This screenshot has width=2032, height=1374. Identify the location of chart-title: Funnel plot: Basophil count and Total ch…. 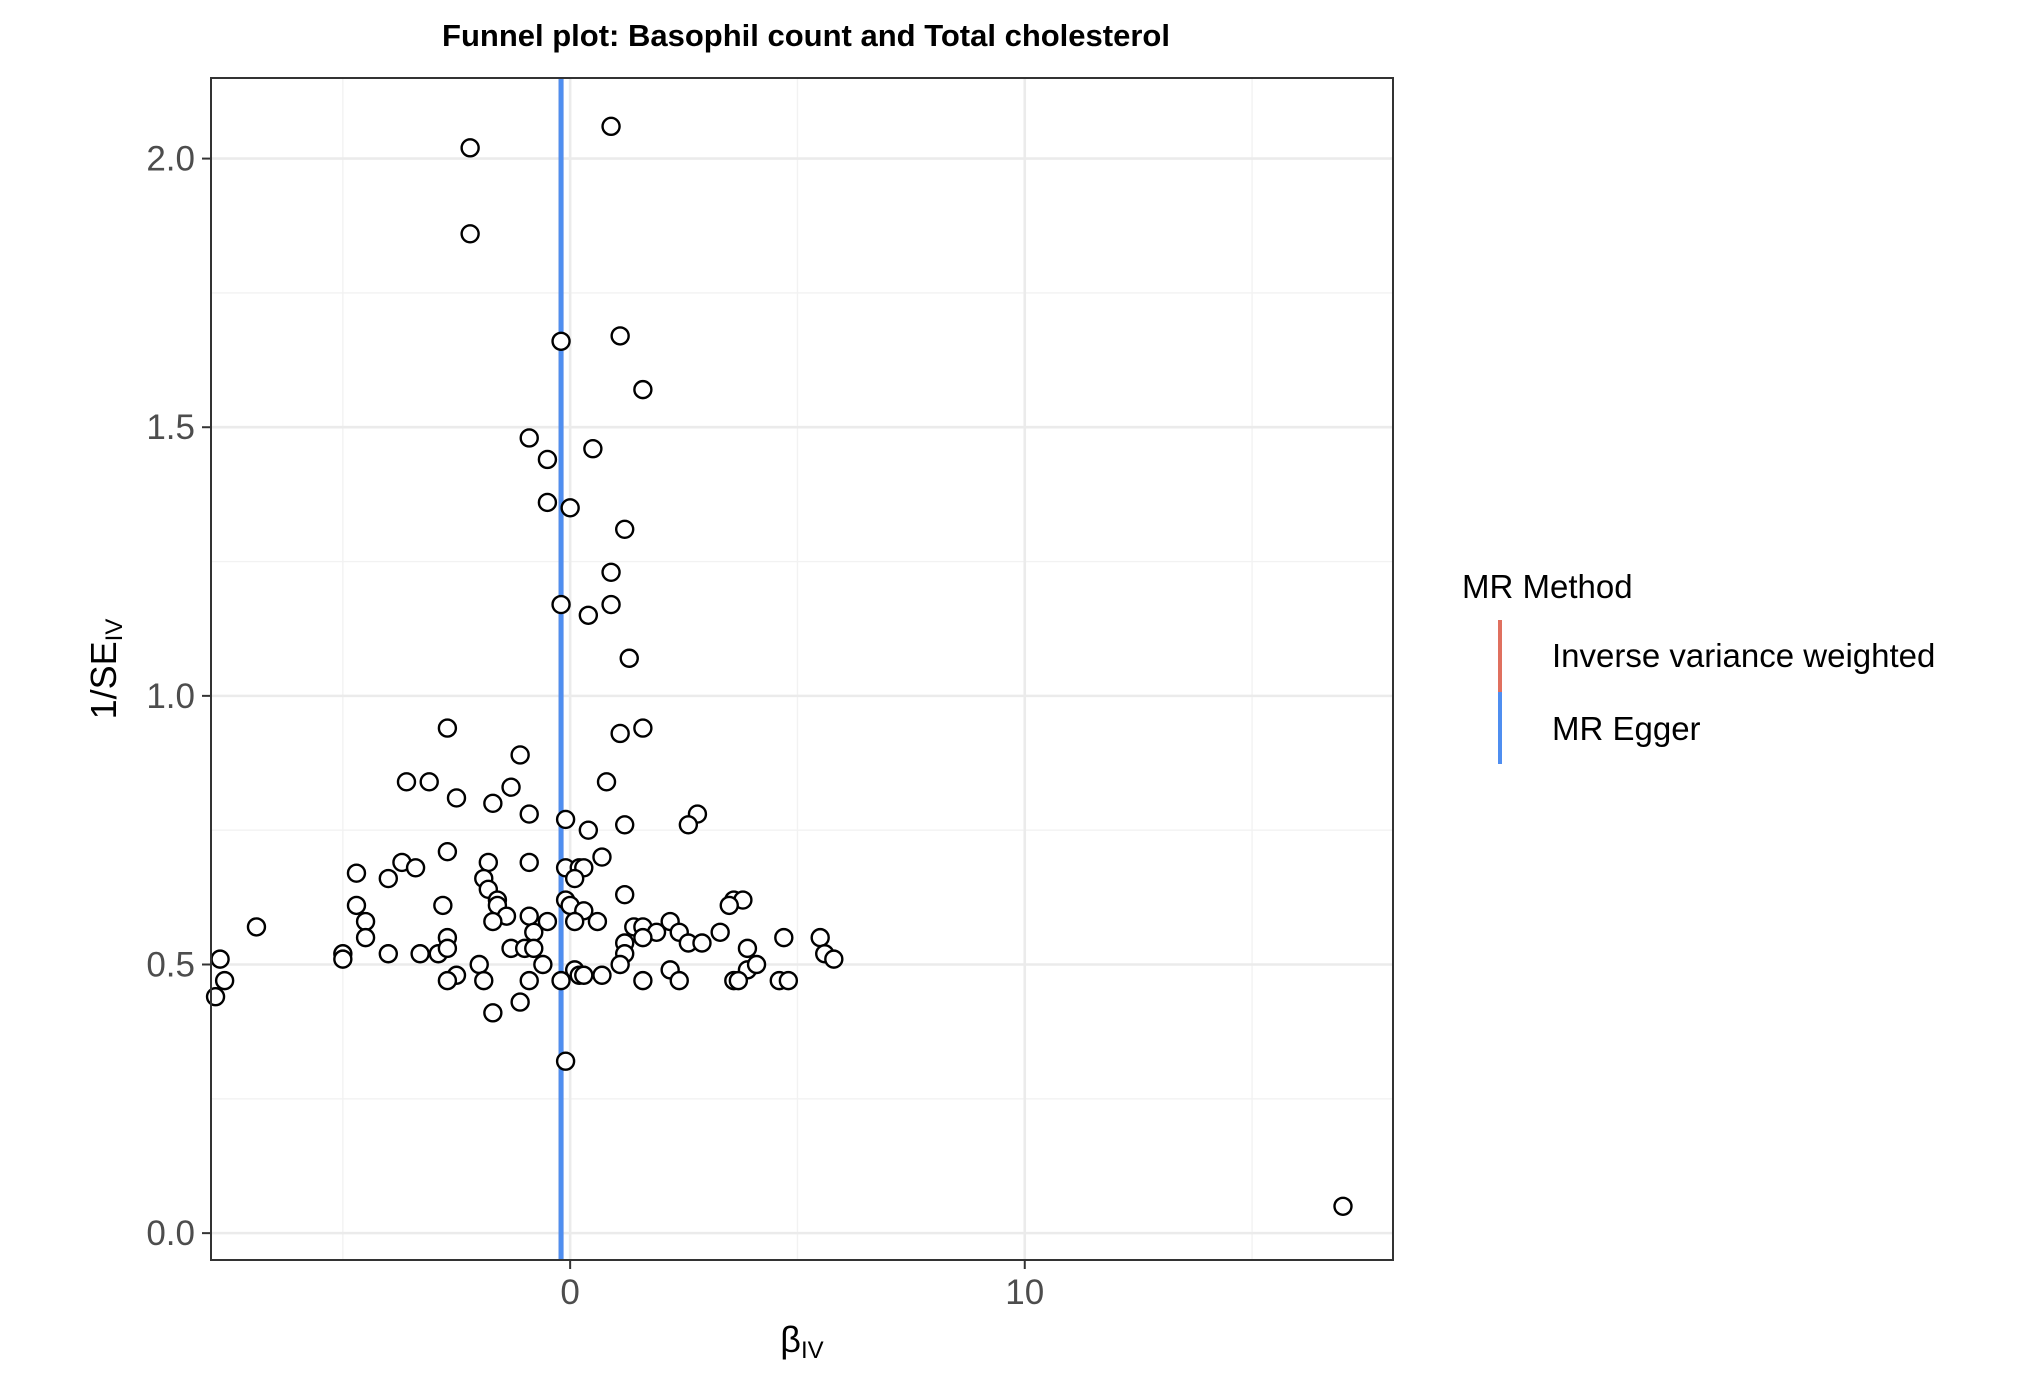
(806, 35).